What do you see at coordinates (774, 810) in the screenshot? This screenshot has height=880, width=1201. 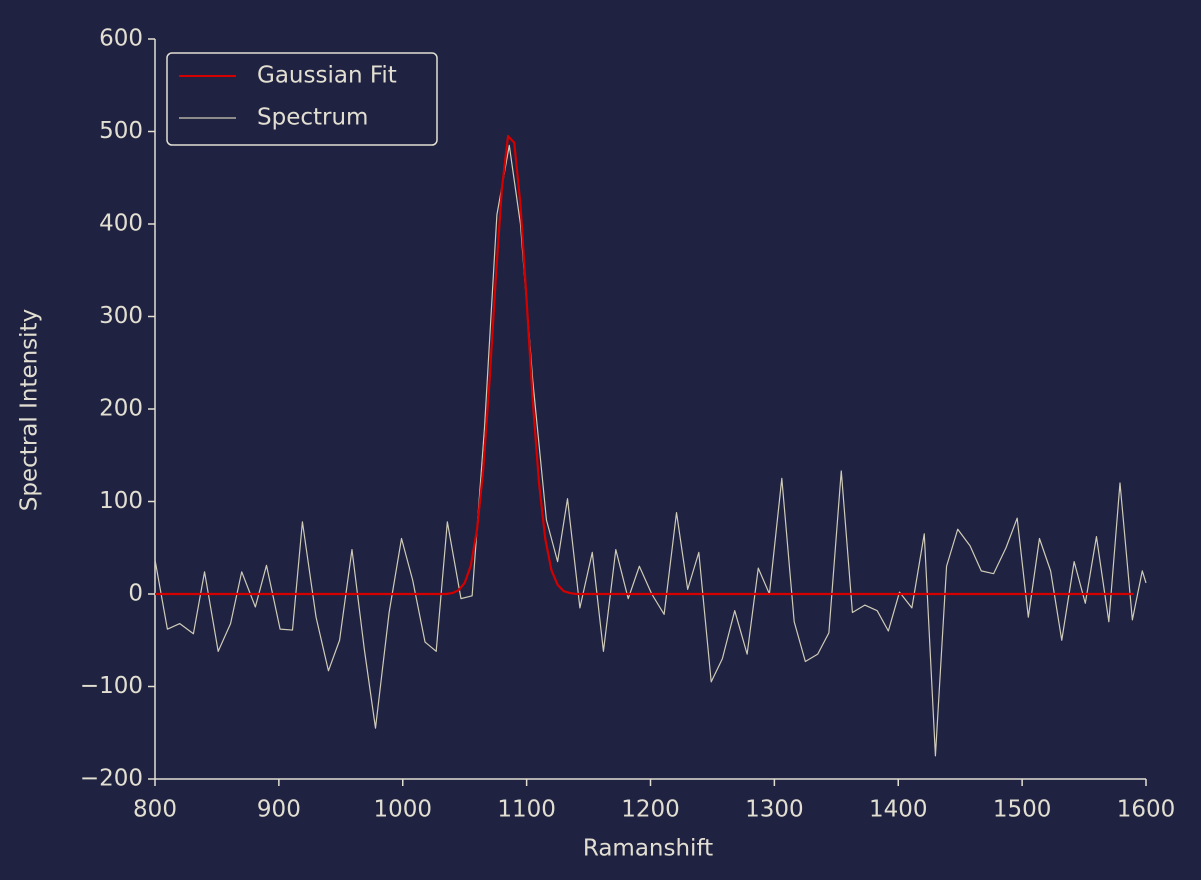 I see `x-tick-label: 1300` at bounding box center [774, 810].